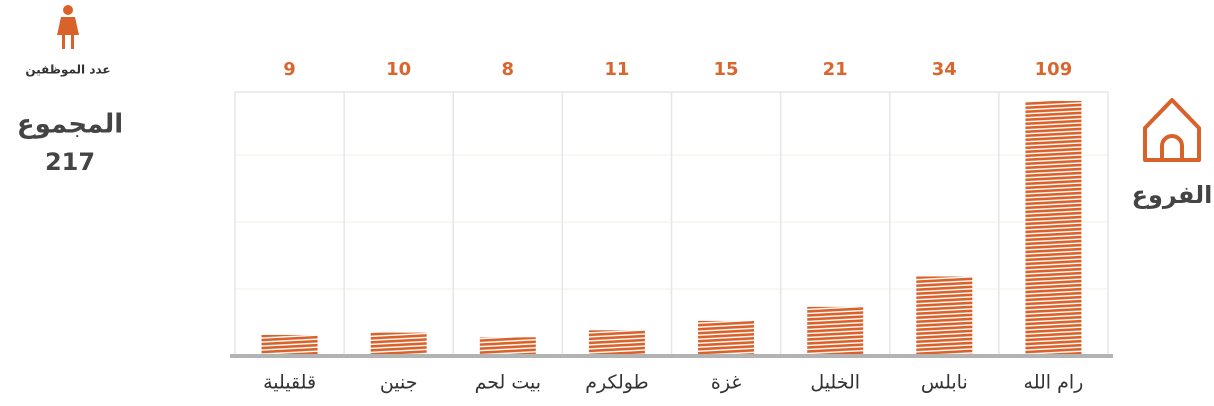  What do you see at coordinates (616, 69) in the screenshot?
I see `value-label: 11` at bounding box center [616, 69].